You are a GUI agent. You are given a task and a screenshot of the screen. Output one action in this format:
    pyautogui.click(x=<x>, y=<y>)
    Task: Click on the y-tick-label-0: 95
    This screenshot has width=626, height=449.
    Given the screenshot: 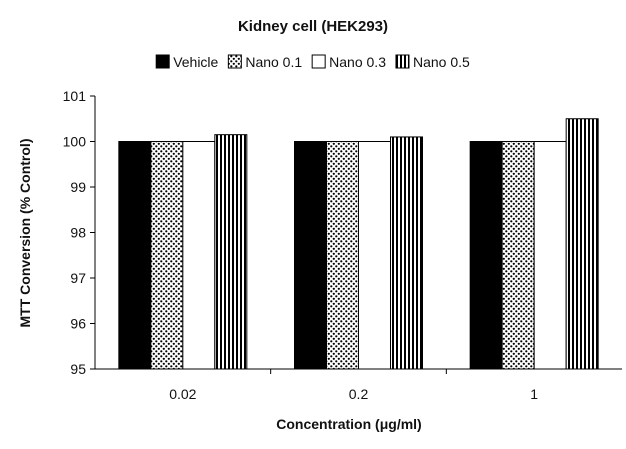 What is the action you would take?
    pyautogui.click(x=78, y=369)
    